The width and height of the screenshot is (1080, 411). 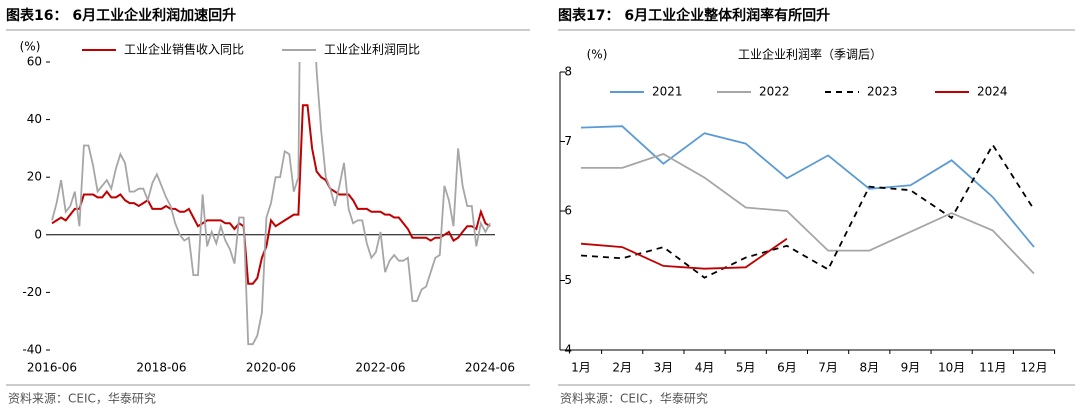 I want to click on chart-title: 图表17： 6月工业企业整体利润率有所回升, so click(x=694, y=15).